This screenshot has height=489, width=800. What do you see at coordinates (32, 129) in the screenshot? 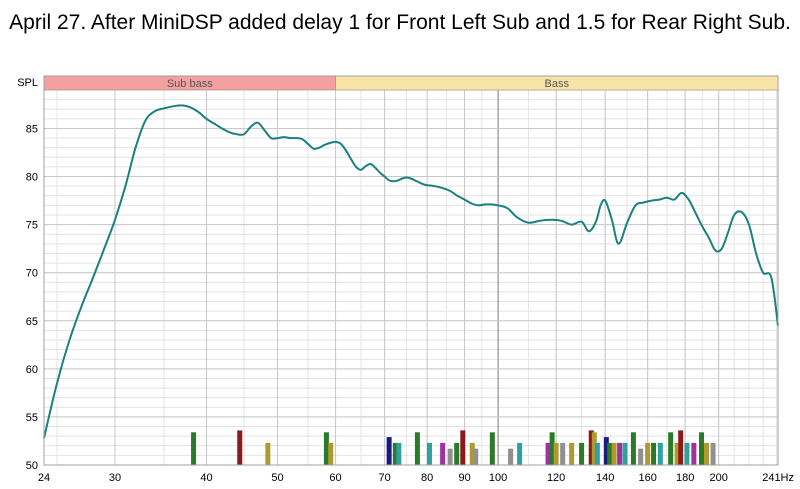
I see `y-tick-label: 85` at bounding box center [32, 129].